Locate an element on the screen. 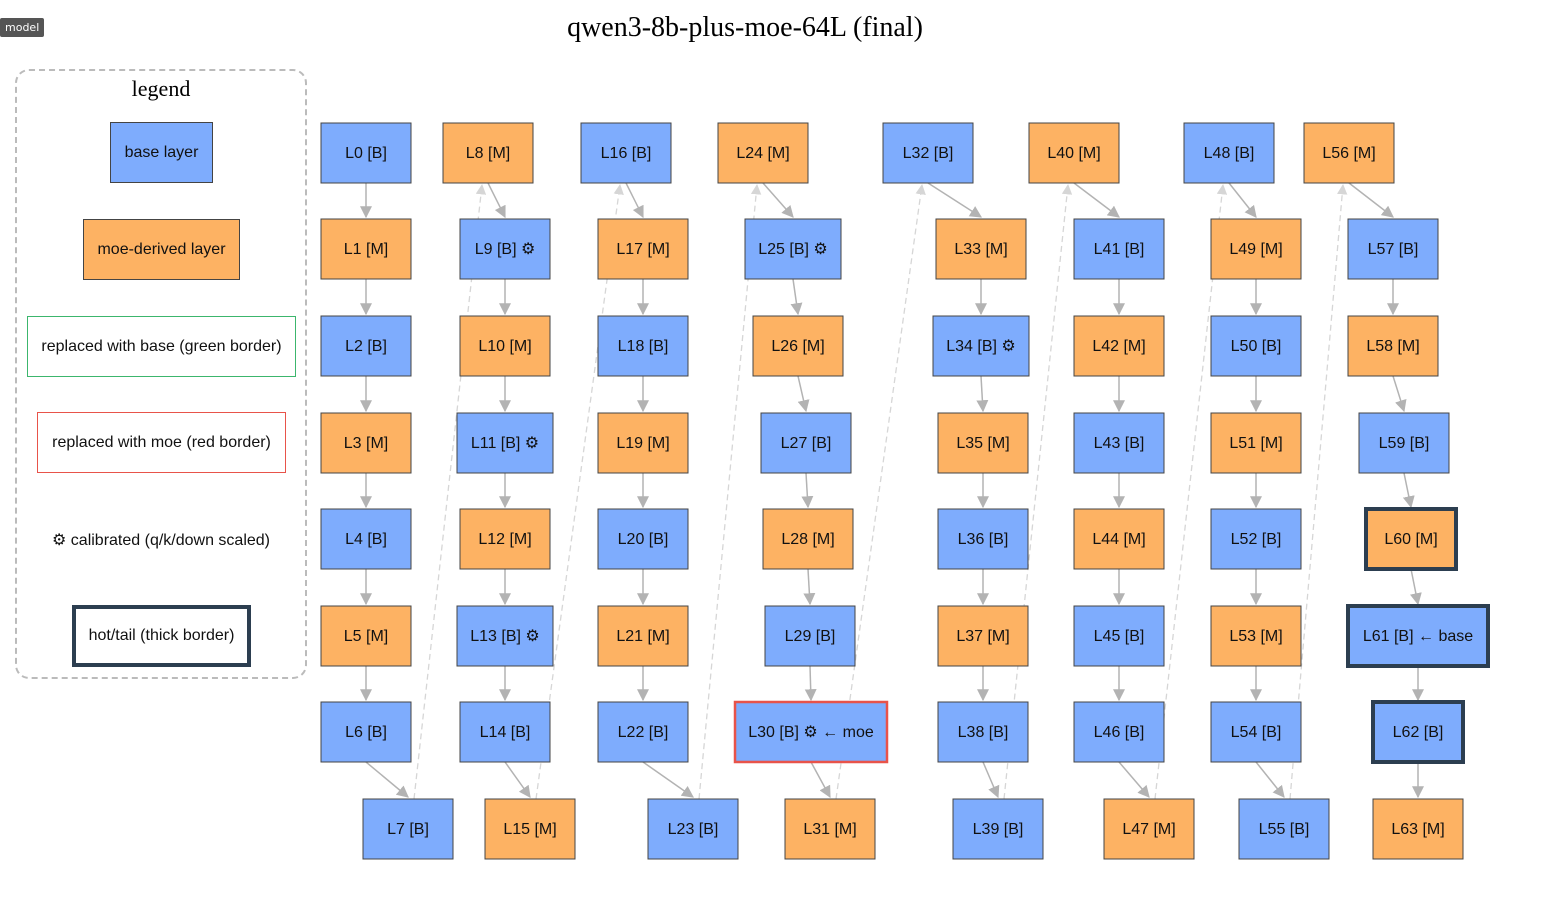 The width and height of the screenshot is (1559, 906). layer-label: L51 [M] is located at coordinates (1255, 443).